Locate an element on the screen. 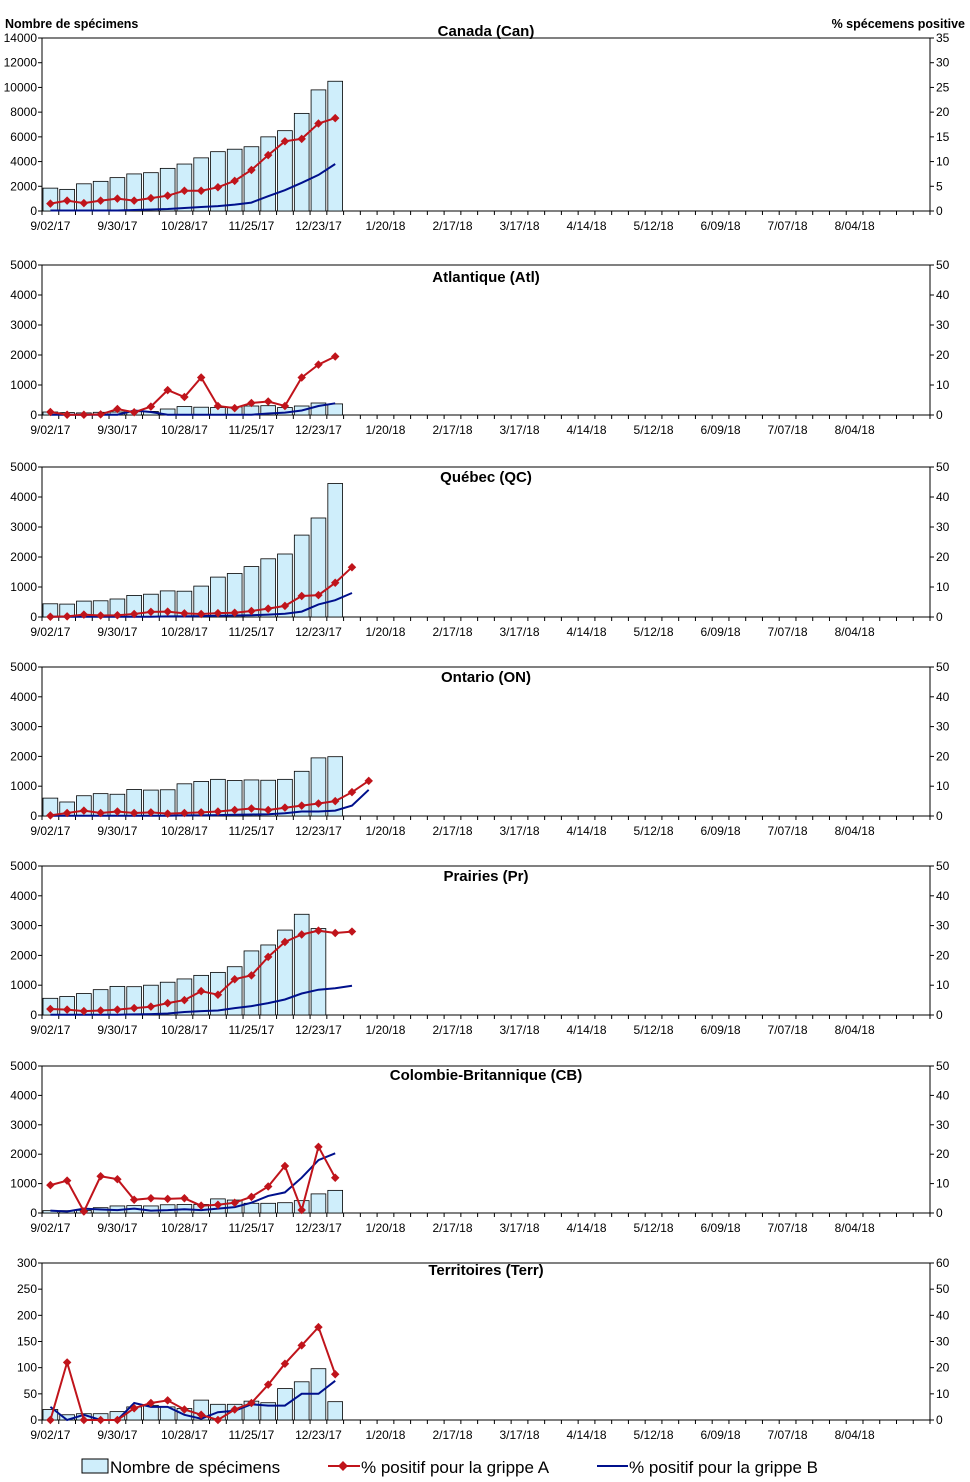  x-tick-label: 11/25/17 is located at coordinates (252, 430).